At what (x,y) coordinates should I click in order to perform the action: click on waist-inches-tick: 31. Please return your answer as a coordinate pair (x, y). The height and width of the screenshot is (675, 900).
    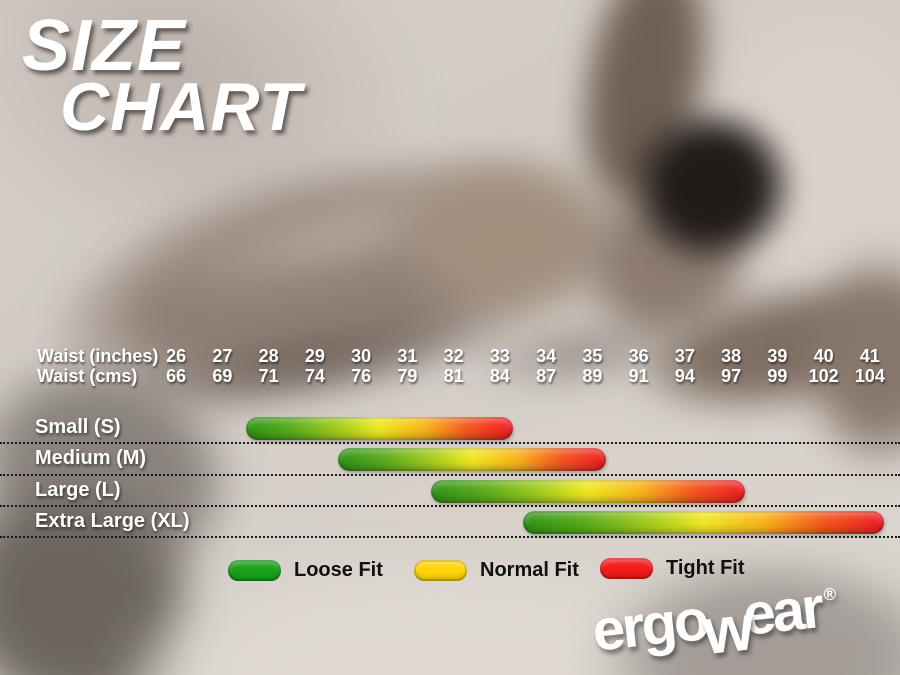
    Looking at the image, I should click on (407, 356).